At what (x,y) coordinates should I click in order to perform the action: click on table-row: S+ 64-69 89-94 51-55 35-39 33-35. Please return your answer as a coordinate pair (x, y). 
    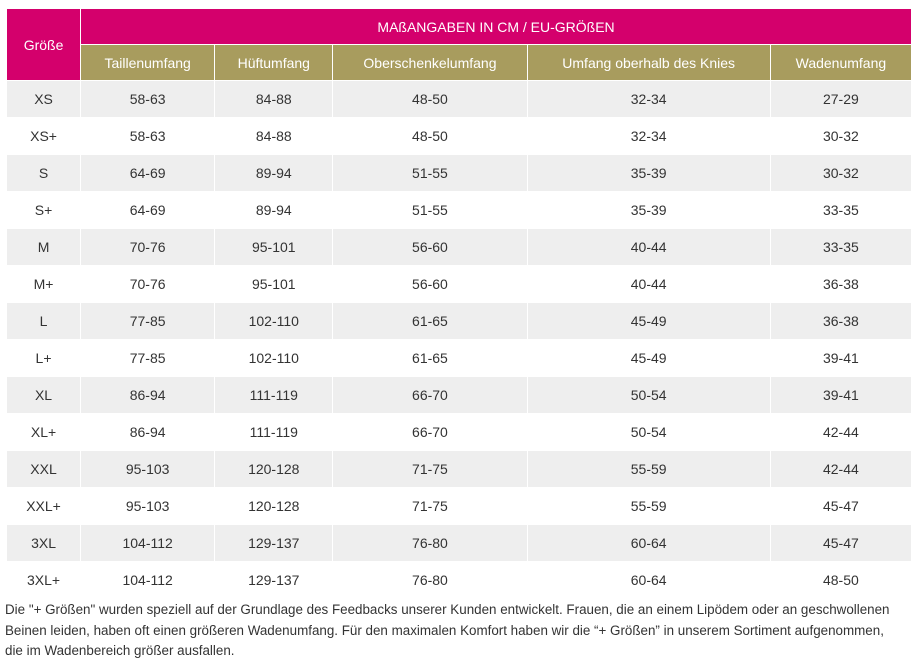
    Looking at the image, I should click on (459, 210).